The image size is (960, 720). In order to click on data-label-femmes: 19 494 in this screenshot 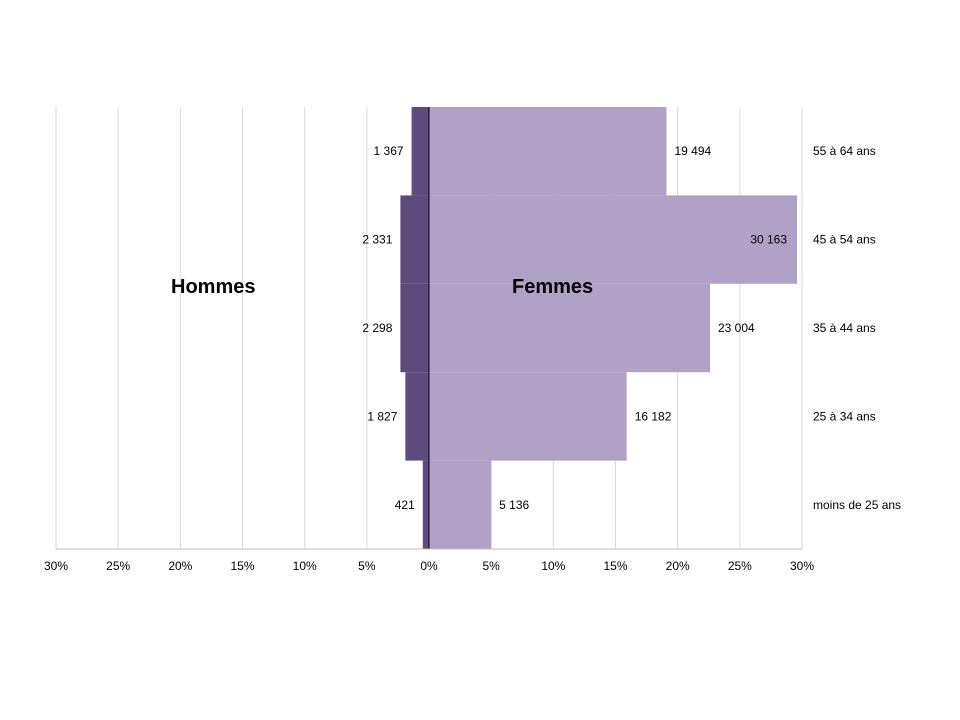, I will do `click(692, 151)`.